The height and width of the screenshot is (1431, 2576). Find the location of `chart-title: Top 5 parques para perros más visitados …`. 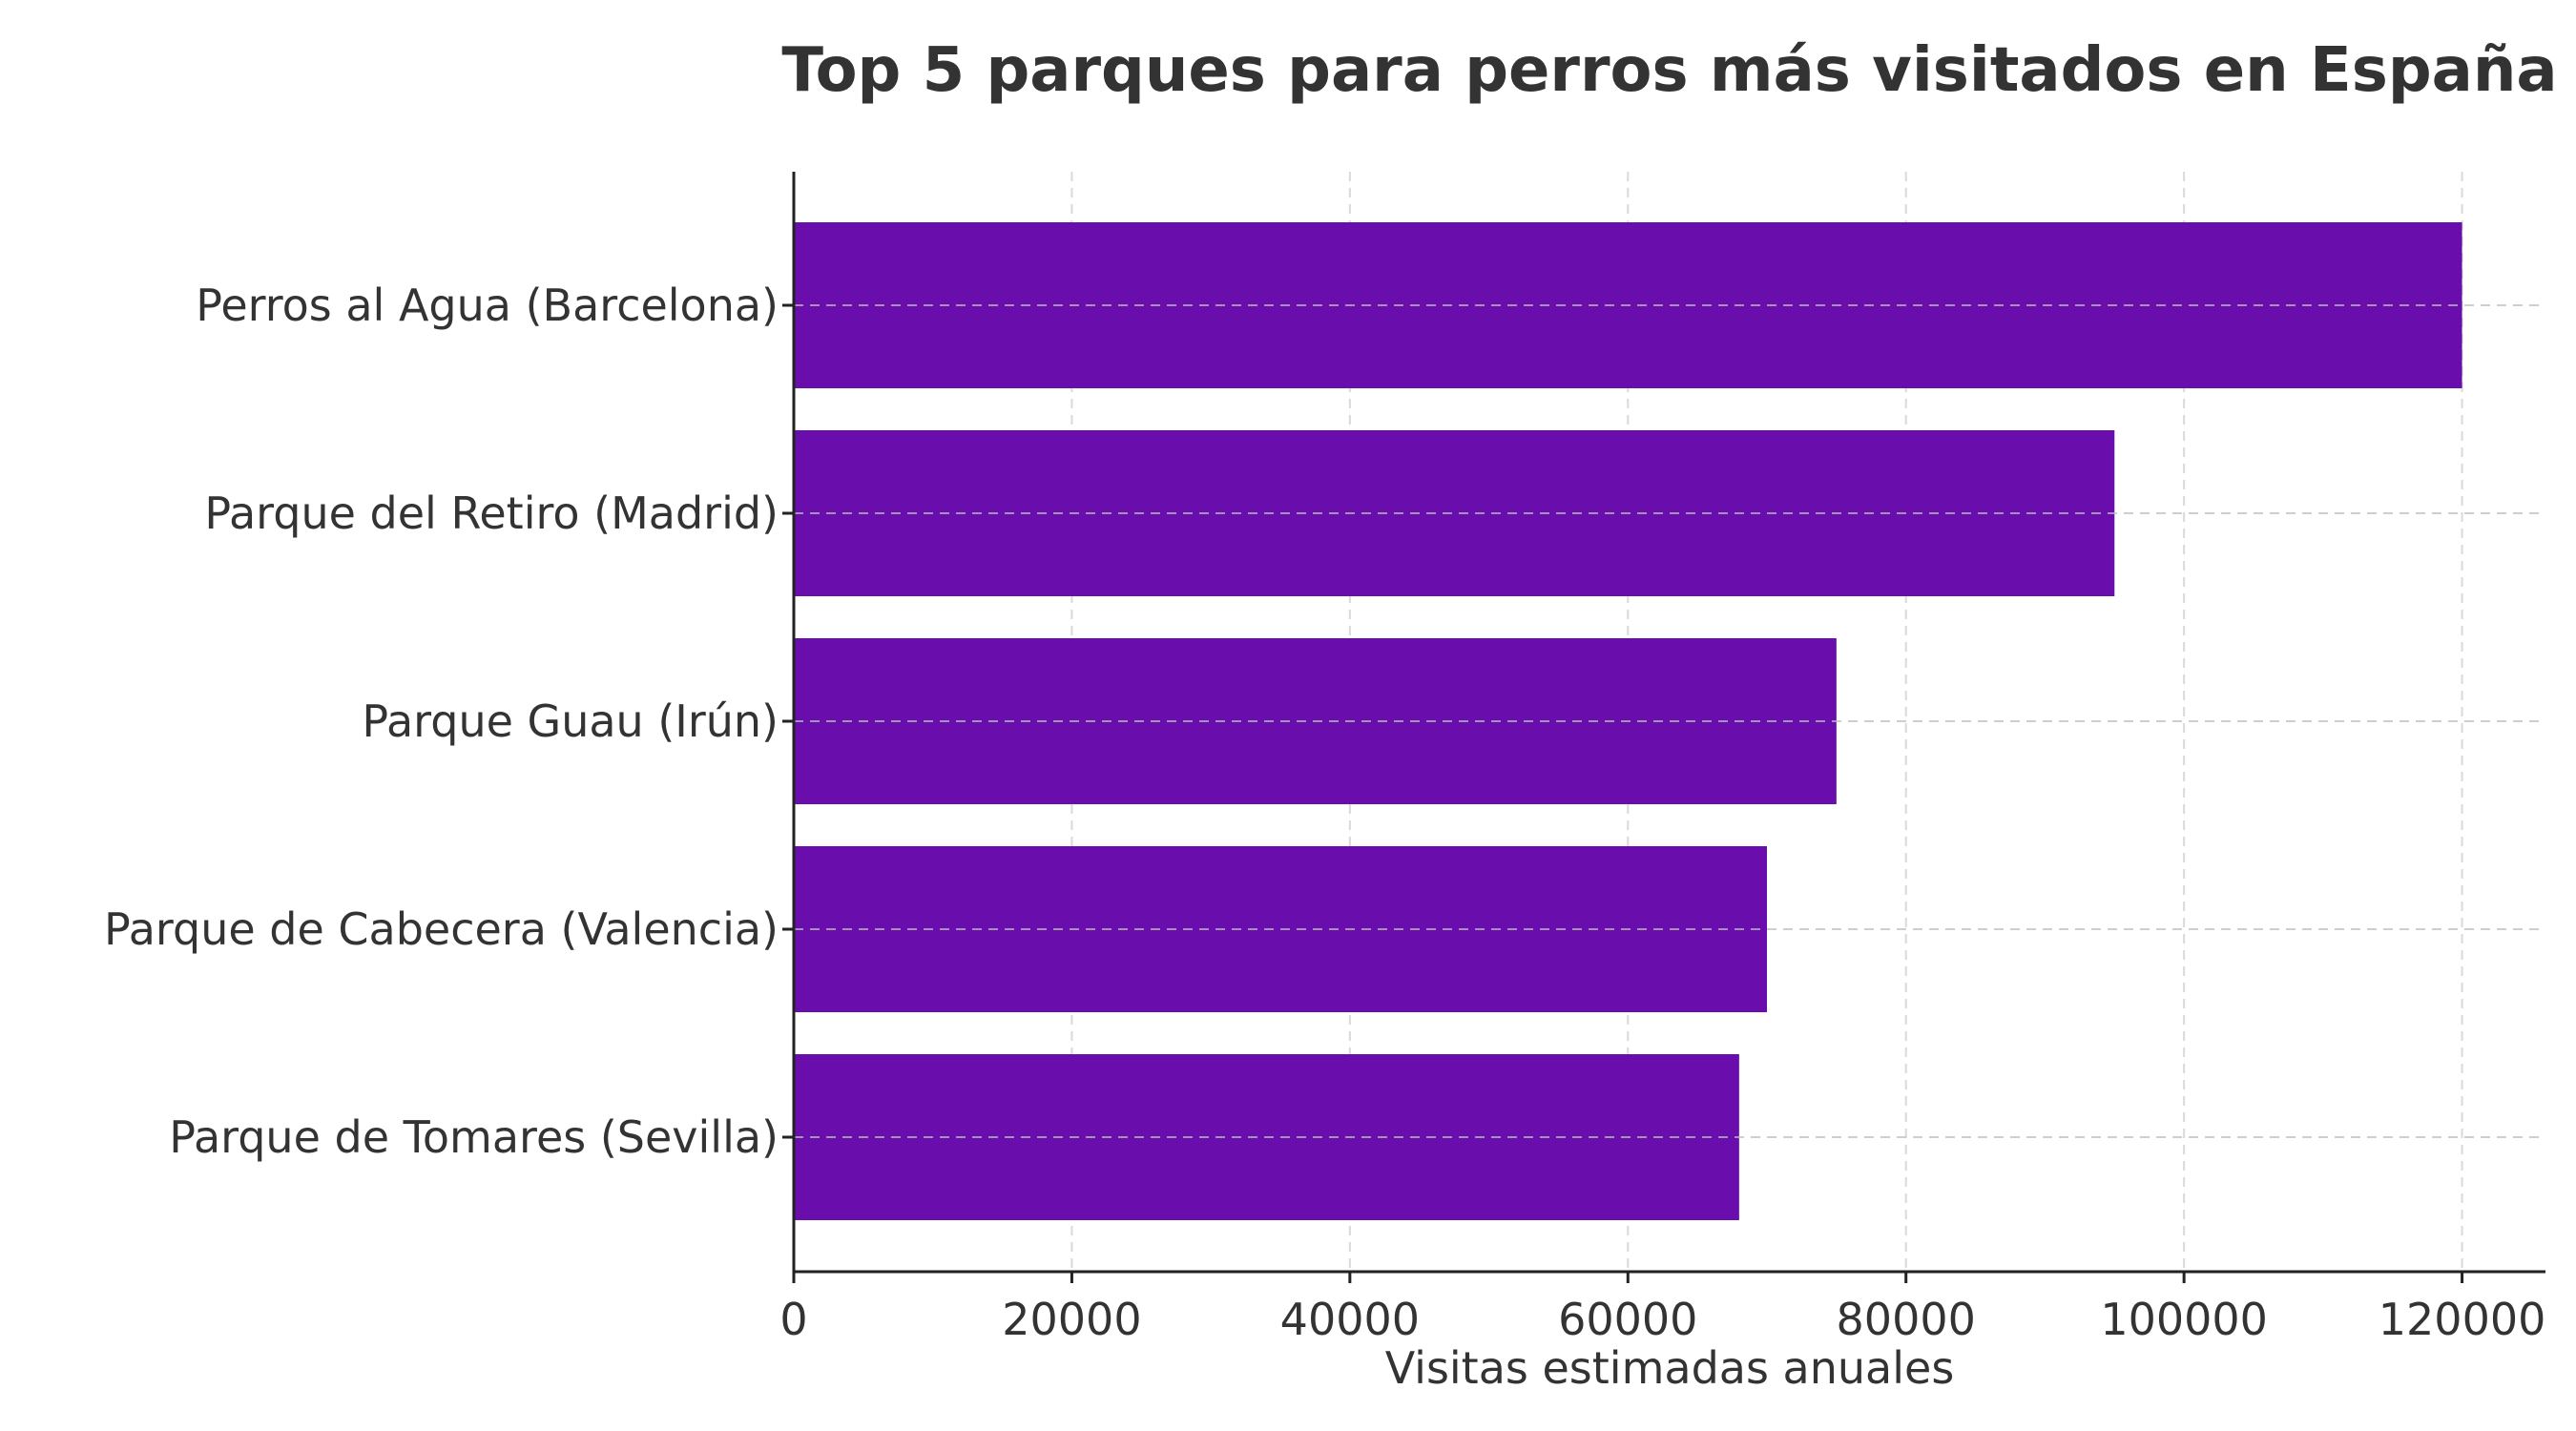

chart-title: Top 5 parques para perros más visitados … is located at coordinates (1669, 70).